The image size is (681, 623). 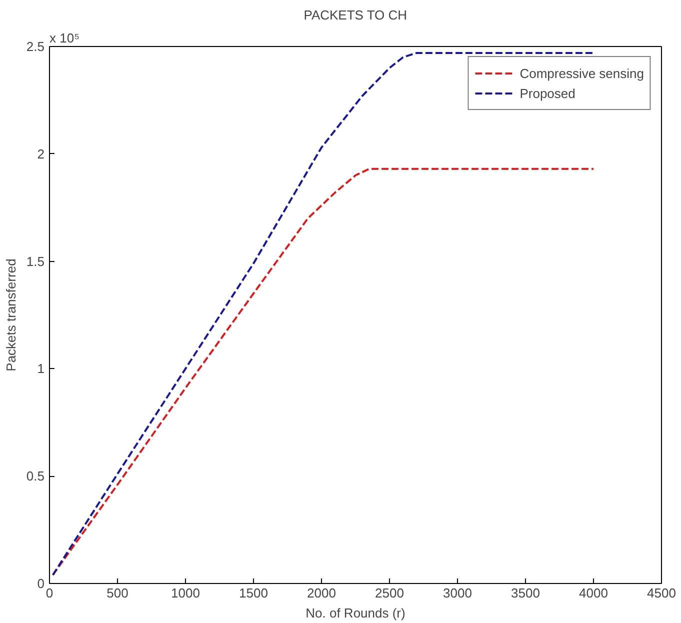 I want to click on y-tick-label: 2.5, so click(x=35, y=46).